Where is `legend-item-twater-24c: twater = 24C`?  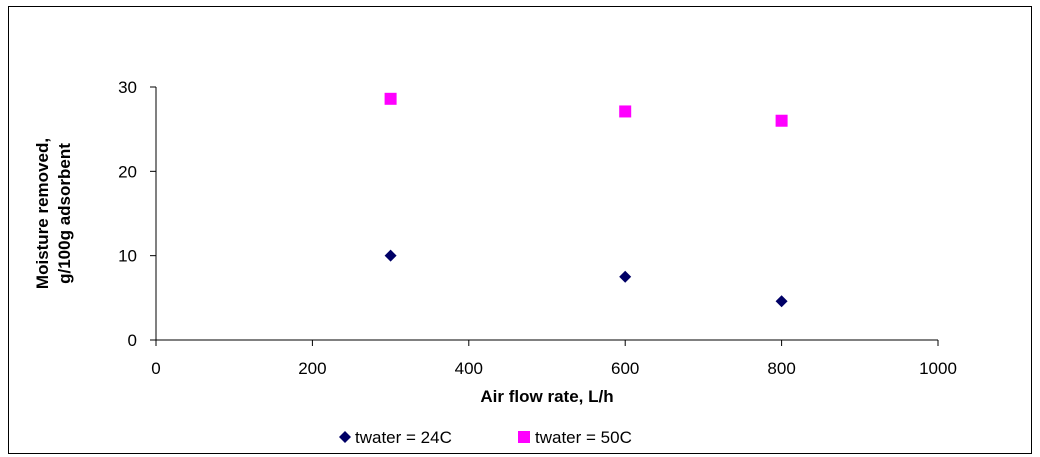
legend-item-twater-24c: twater = 24C is located at coordinates (395, 437).